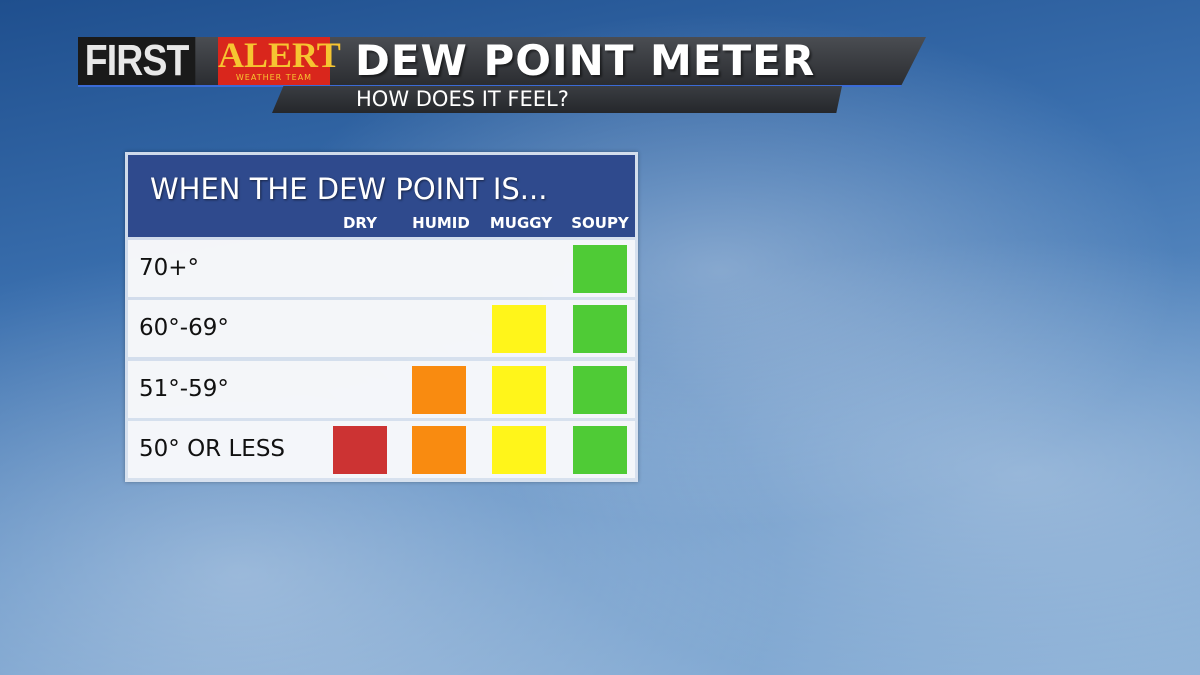 Image resolution: width=1200 pixels, height=675 pixels. I want to click on column-header-dry: DRY, so click(360, 223).